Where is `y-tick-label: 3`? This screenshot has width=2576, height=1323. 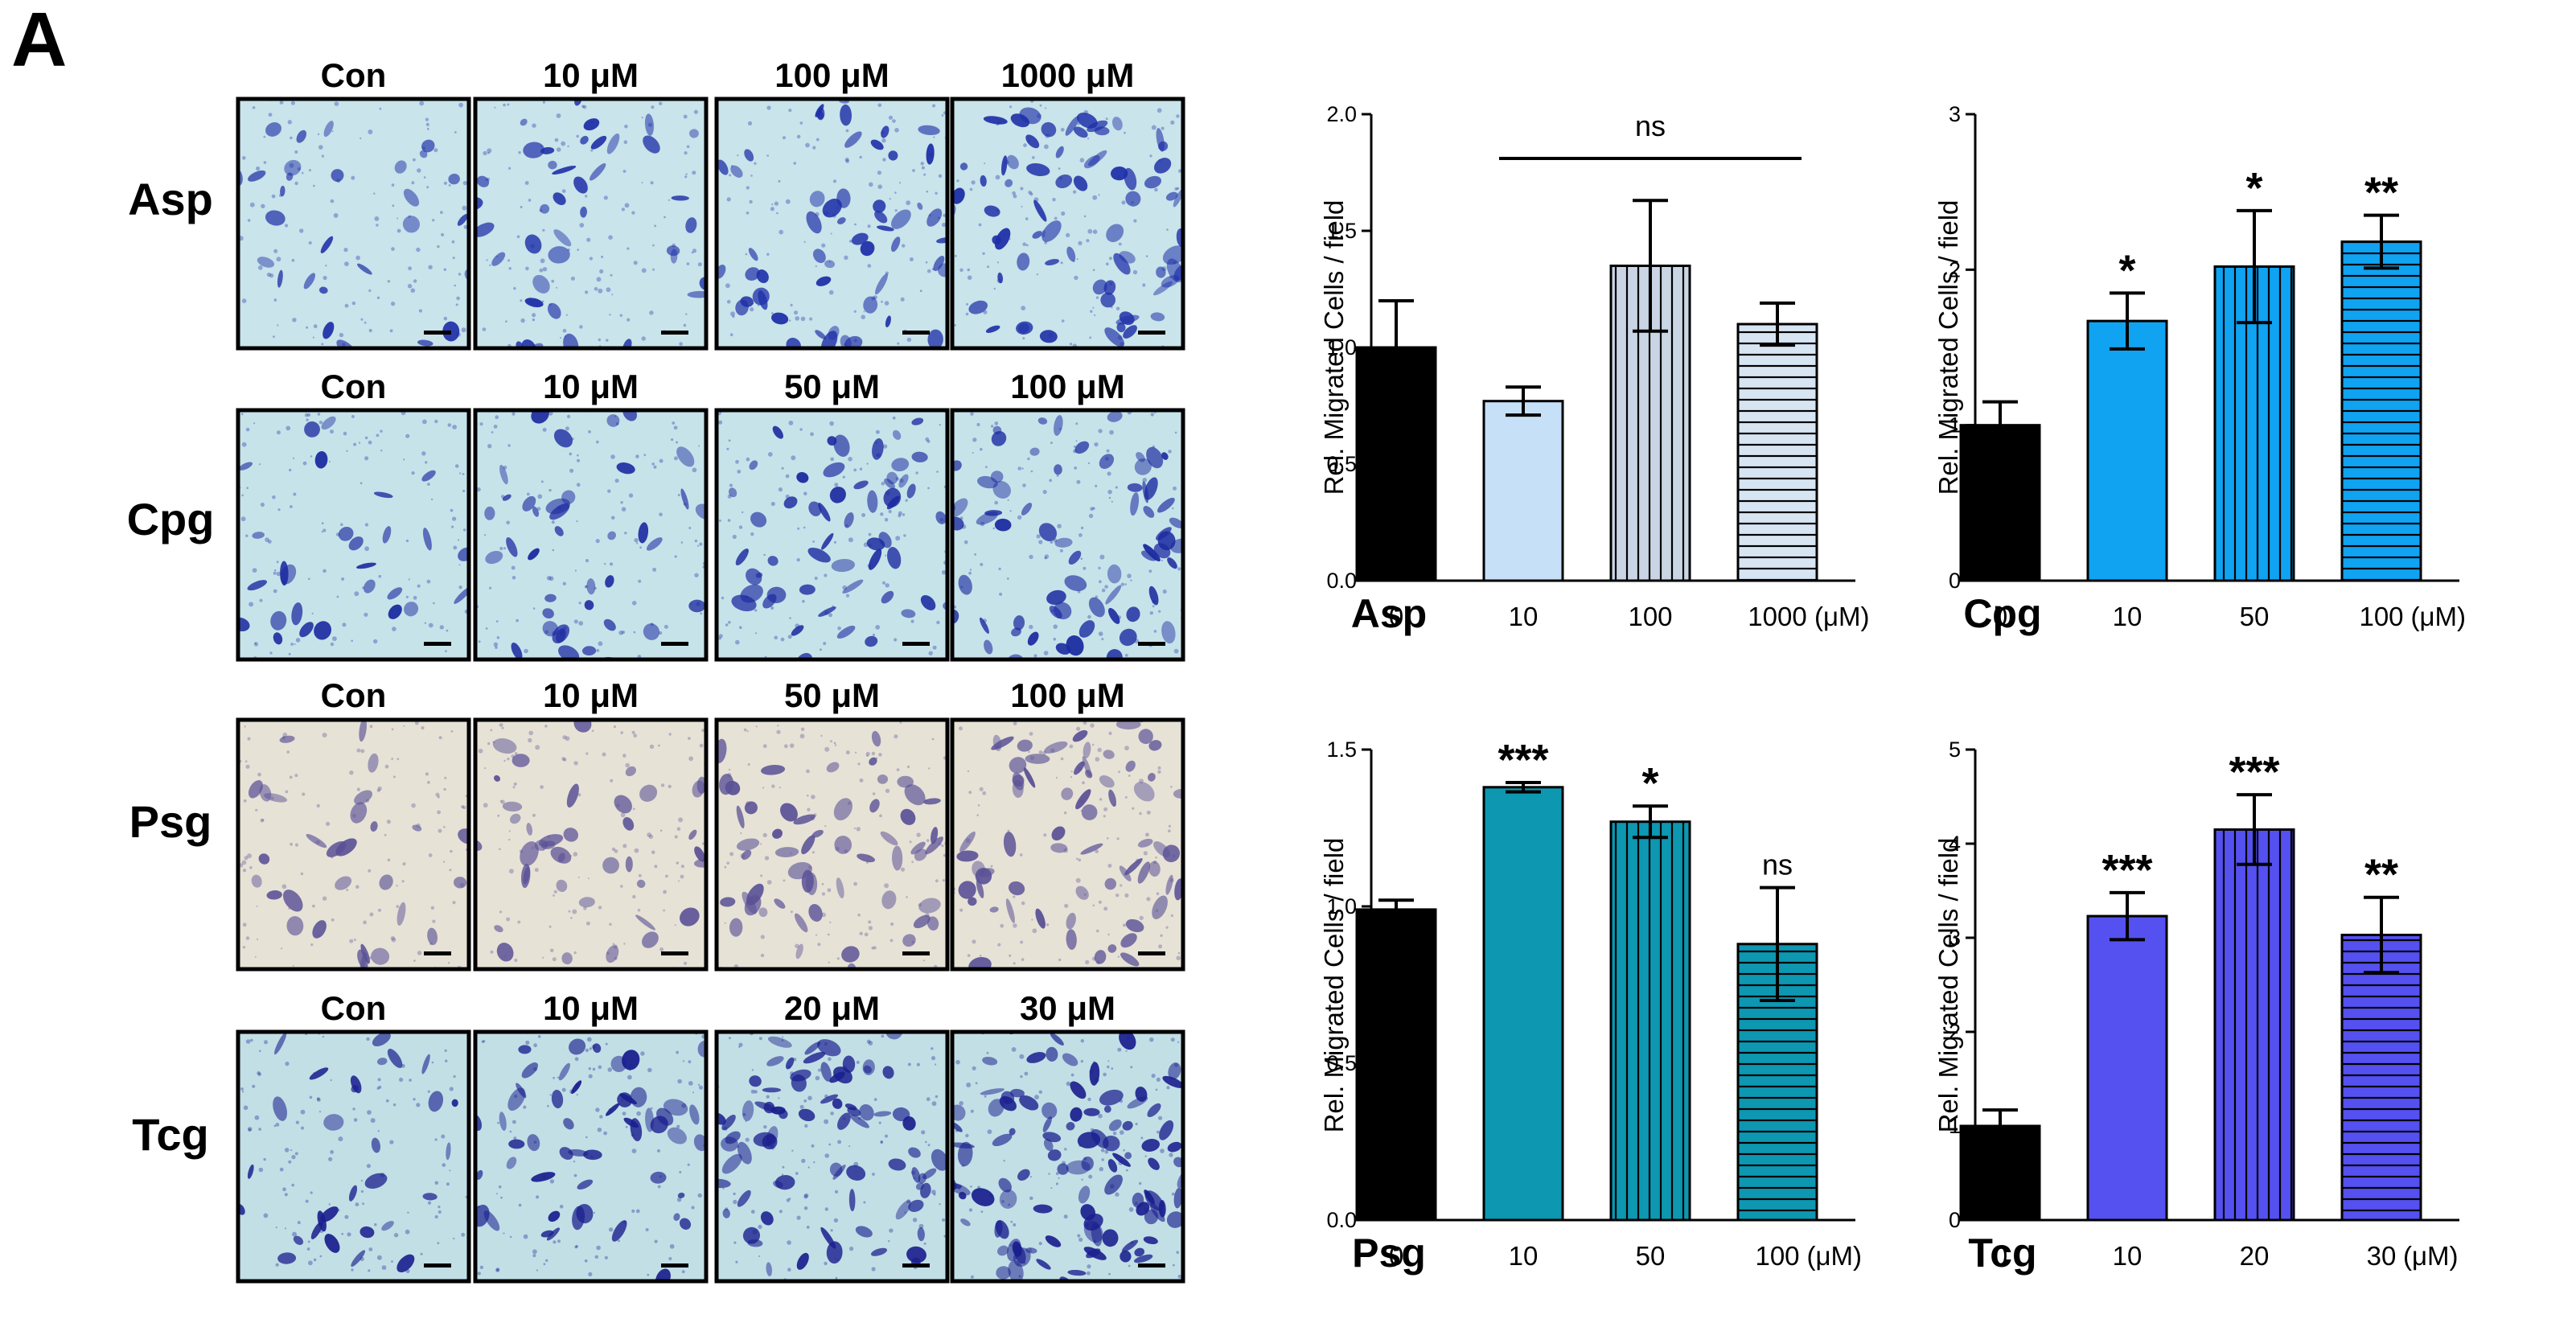
y-tick-label: 3 is located at coordinates (1955, 114).